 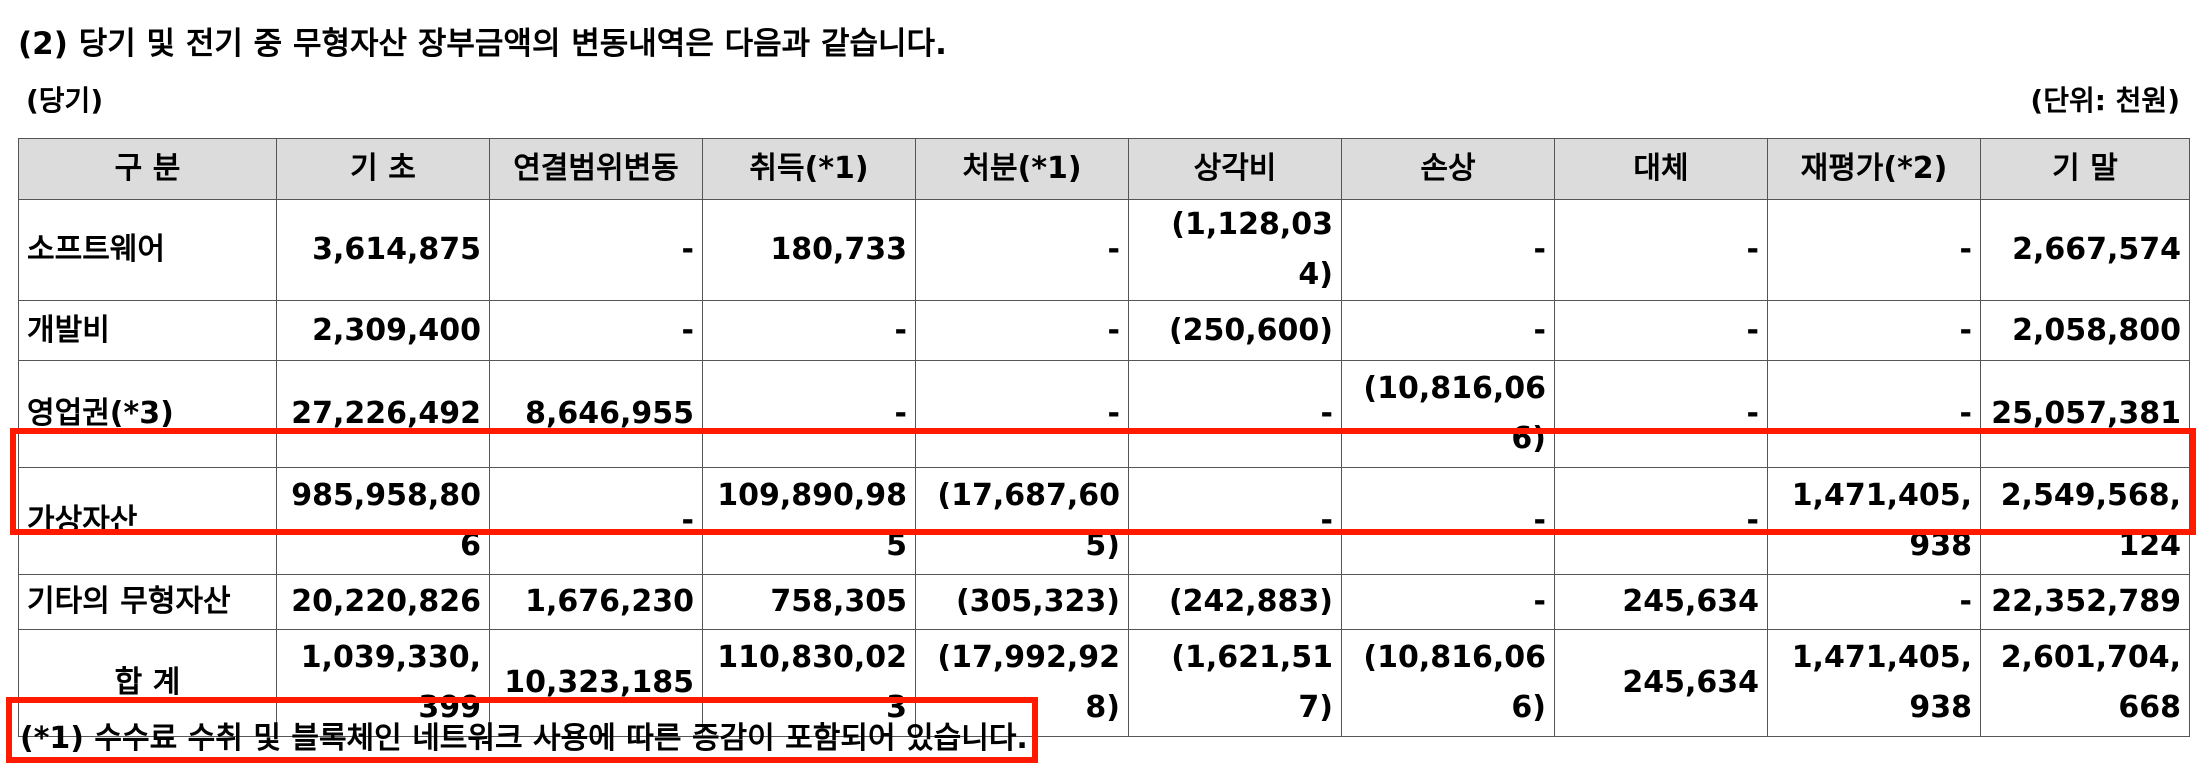 I want to click on header-amortization: 상각비, so click(x=1235, y=169).